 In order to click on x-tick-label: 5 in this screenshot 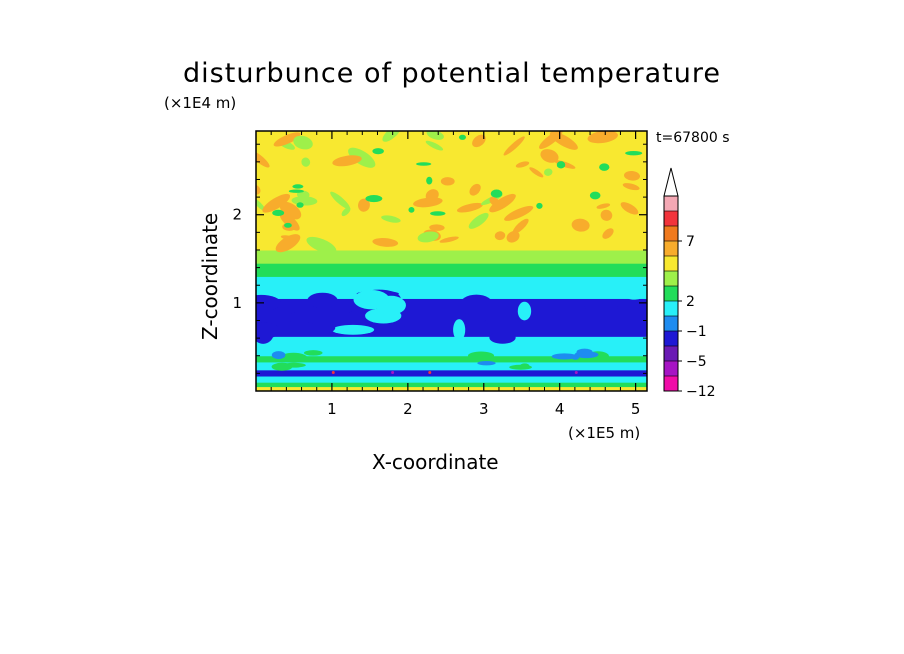, I will do `click(636, 409)`.